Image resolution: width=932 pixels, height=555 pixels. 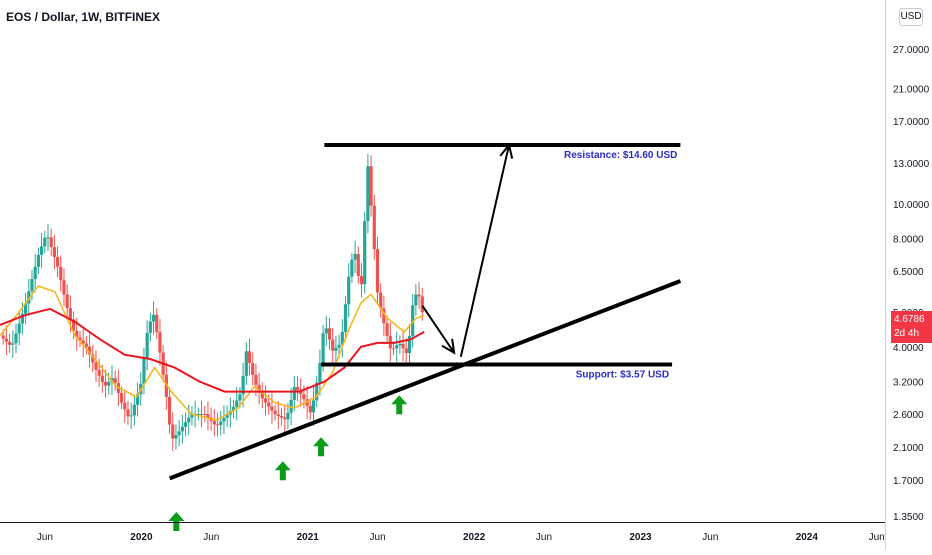 What do you see at coordinates (908, 415) in the screenshot?
I see `price-tick-label: 2.6000` at bounding box center [908, 415].